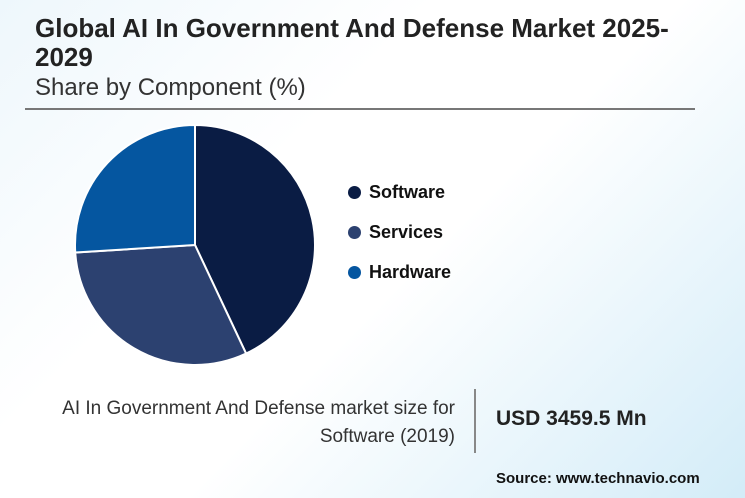 The height and width of the screenshot is (498, 745). Describe the element at coordinates (170, 87) in the screenshot. I see `chart-subtitle: Share by Component (%)` at that location.